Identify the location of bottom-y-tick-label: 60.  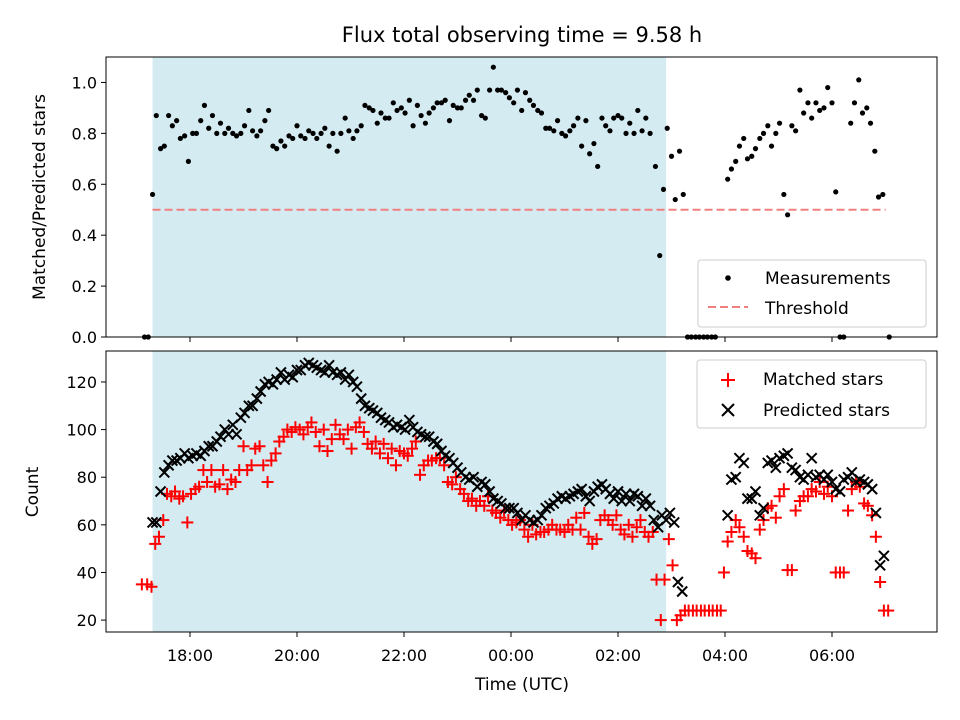
(87, 525).